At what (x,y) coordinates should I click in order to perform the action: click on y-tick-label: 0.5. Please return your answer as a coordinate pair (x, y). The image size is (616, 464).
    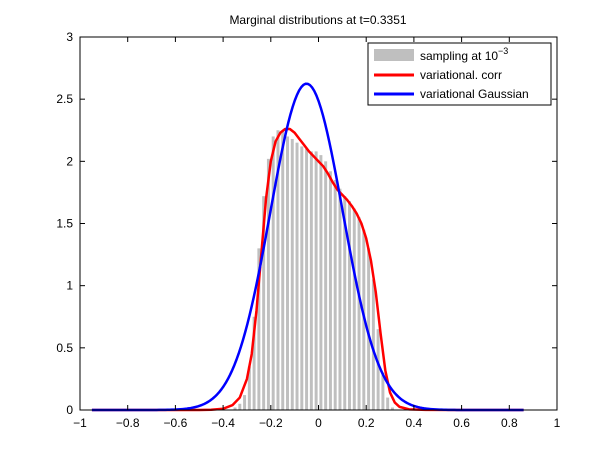
    Looking at the image, I should click on (64, 348).